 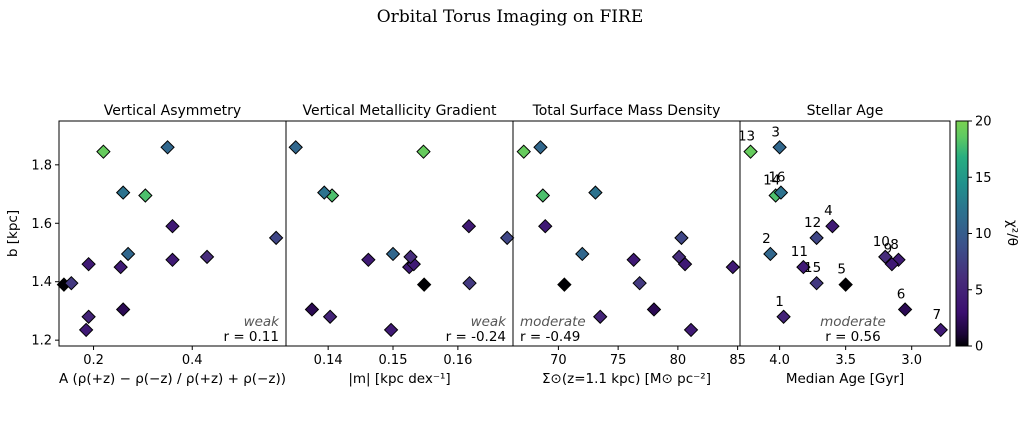 I want to click on point-label: 7, so click(x=936, y=315).